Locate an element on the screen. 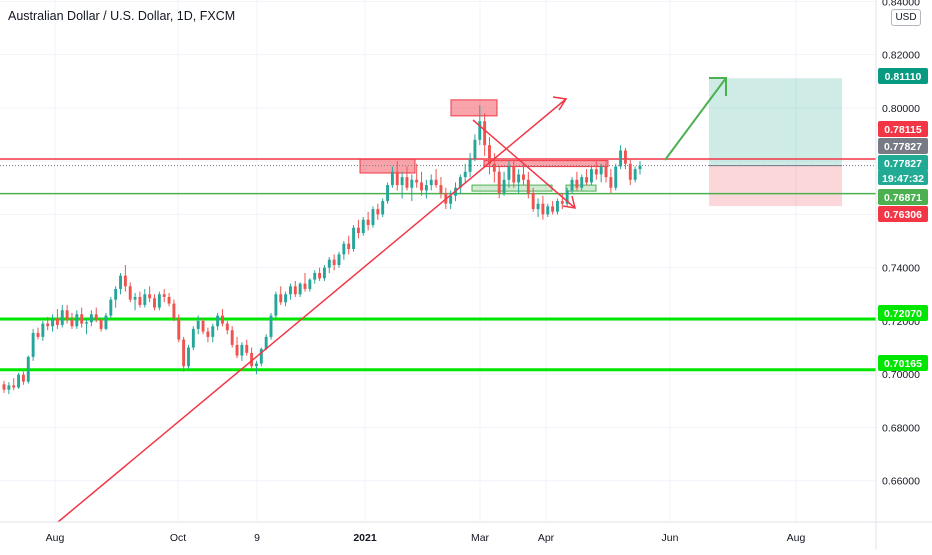  price-label-text: 0.77827 is located at coordinates (903, 164).